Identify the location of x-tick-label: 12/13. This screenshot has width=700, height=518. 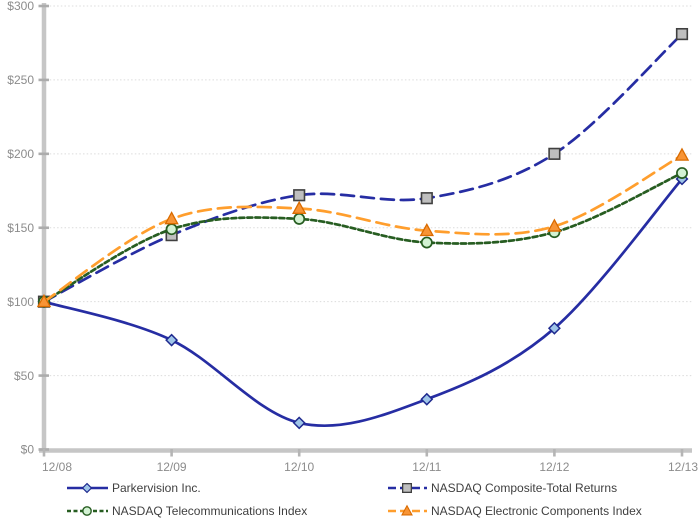
(683, 467).